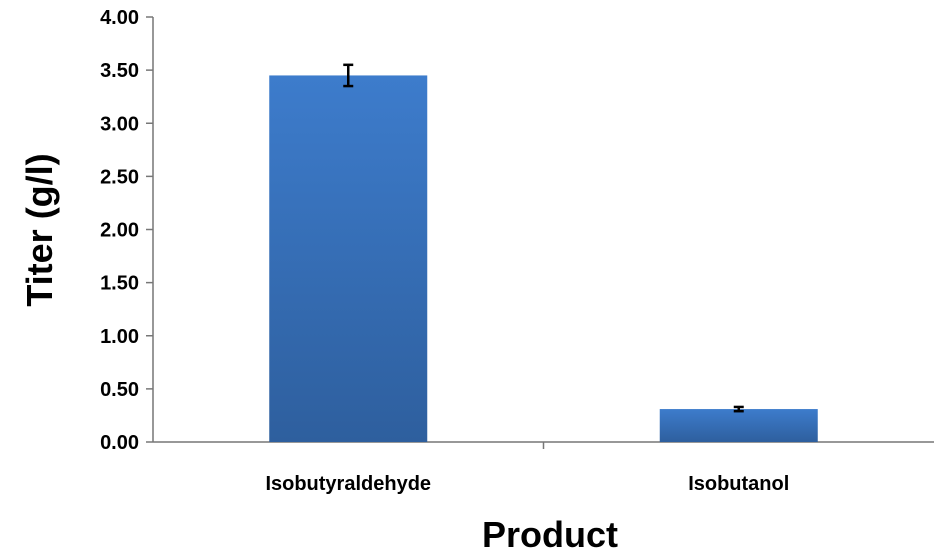 The image size is (934, 552). What do you see at coordinates (348, 75) in the screenshot?
I see `error-bar-isobutyraldehyde` at bounding box center [348, 75].